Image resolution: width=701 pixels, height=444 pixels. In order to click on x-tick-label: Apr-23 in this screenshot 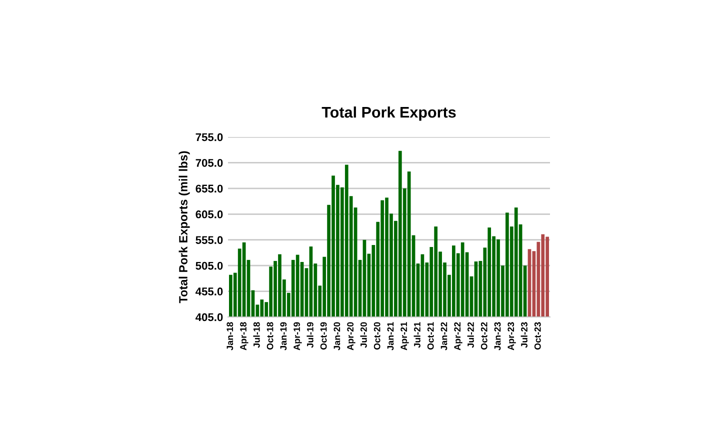, I will do `click(512, 336)`.